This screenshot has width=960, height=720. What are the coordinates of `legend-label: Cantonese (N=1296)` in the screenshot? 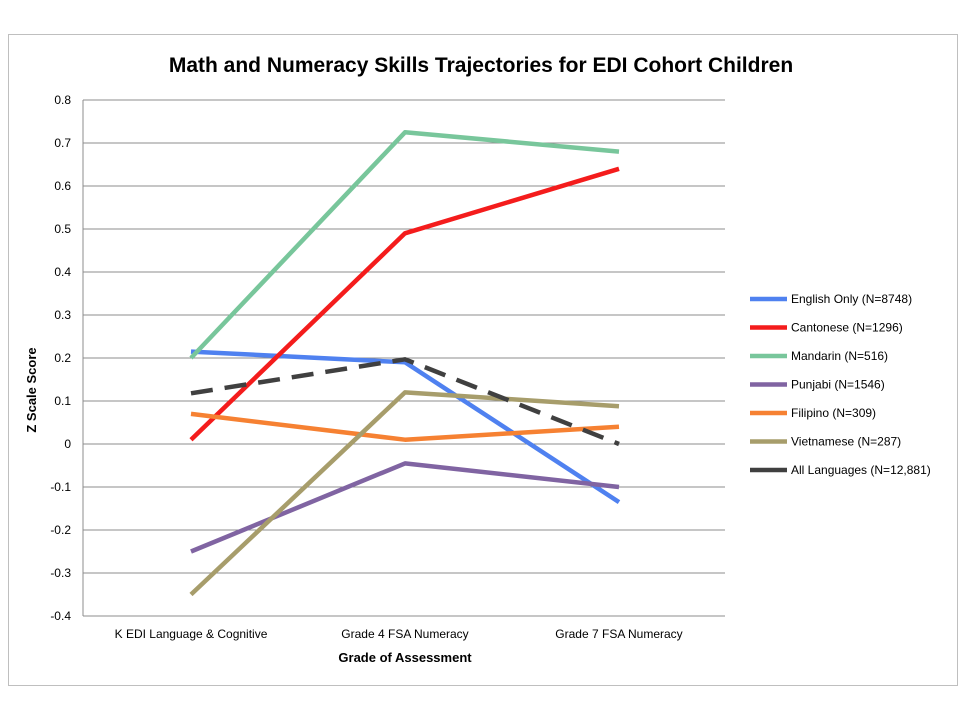 It's located at (847, 328).